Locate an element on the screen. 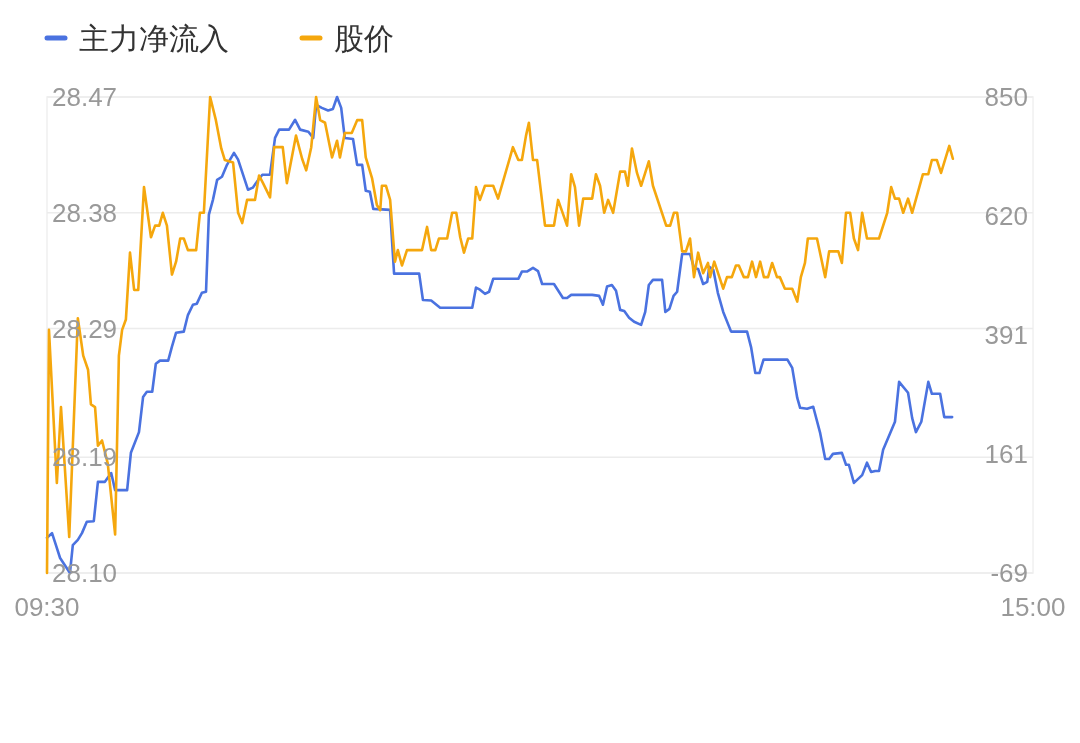 This screenshot has width=1080, height=743. y2-tick-label: 850 is located at coordinates (1006, 97).